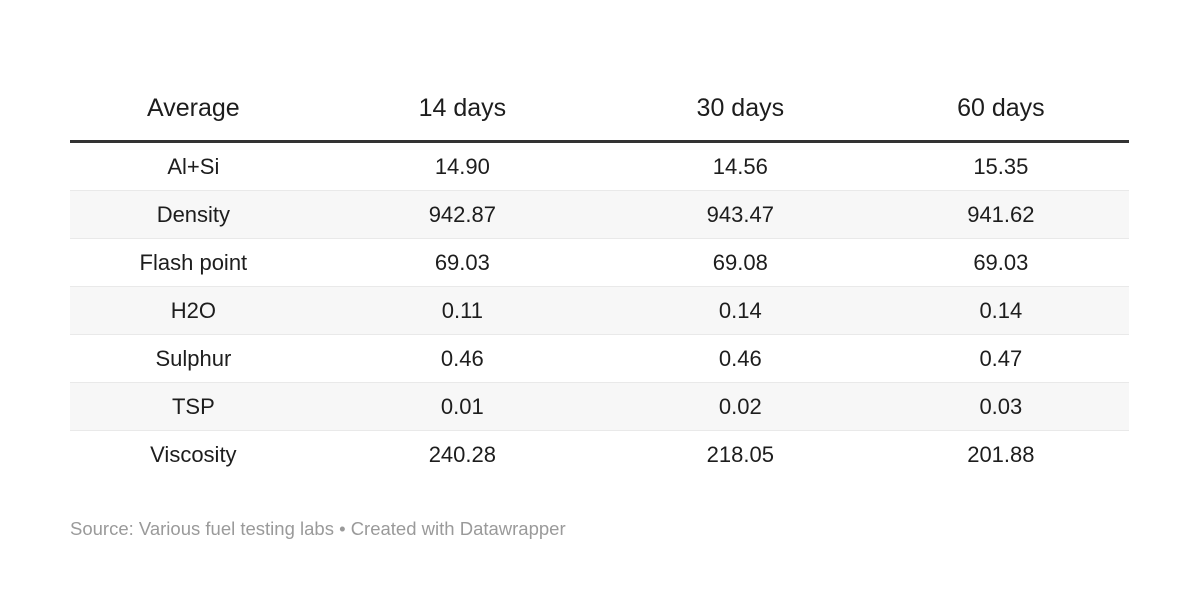 This screenshot has width=1200, height=612. I want to click on table-row: Density 942.87 943.47 941.62, so click(599, 214).